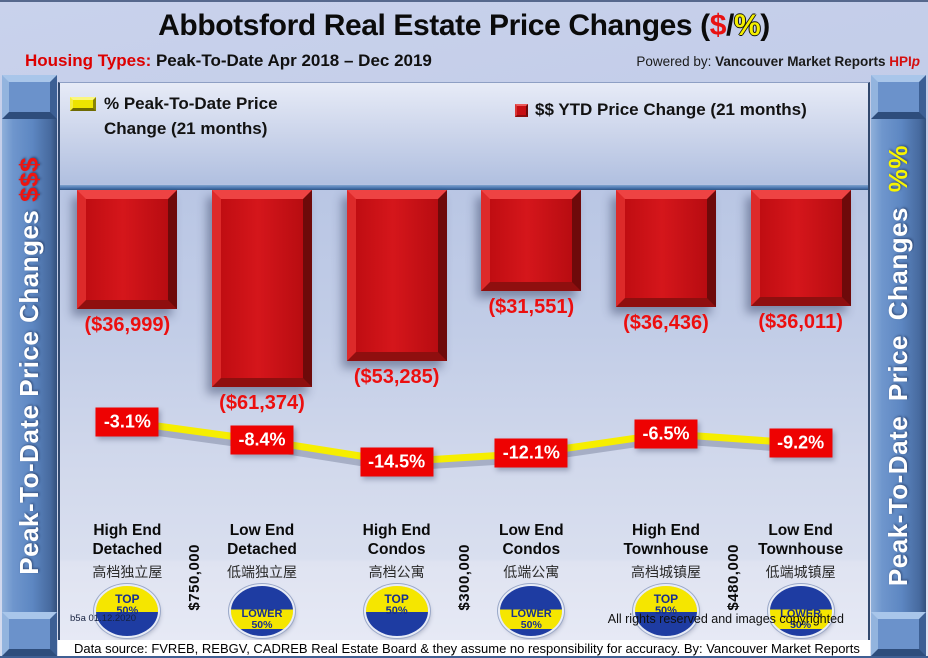 The height and width of the screenshot is (658, 928). Describe the element at coordinates (396, 377) in the screenshot. I see `bar-value-label: ($53,285)` at that location.